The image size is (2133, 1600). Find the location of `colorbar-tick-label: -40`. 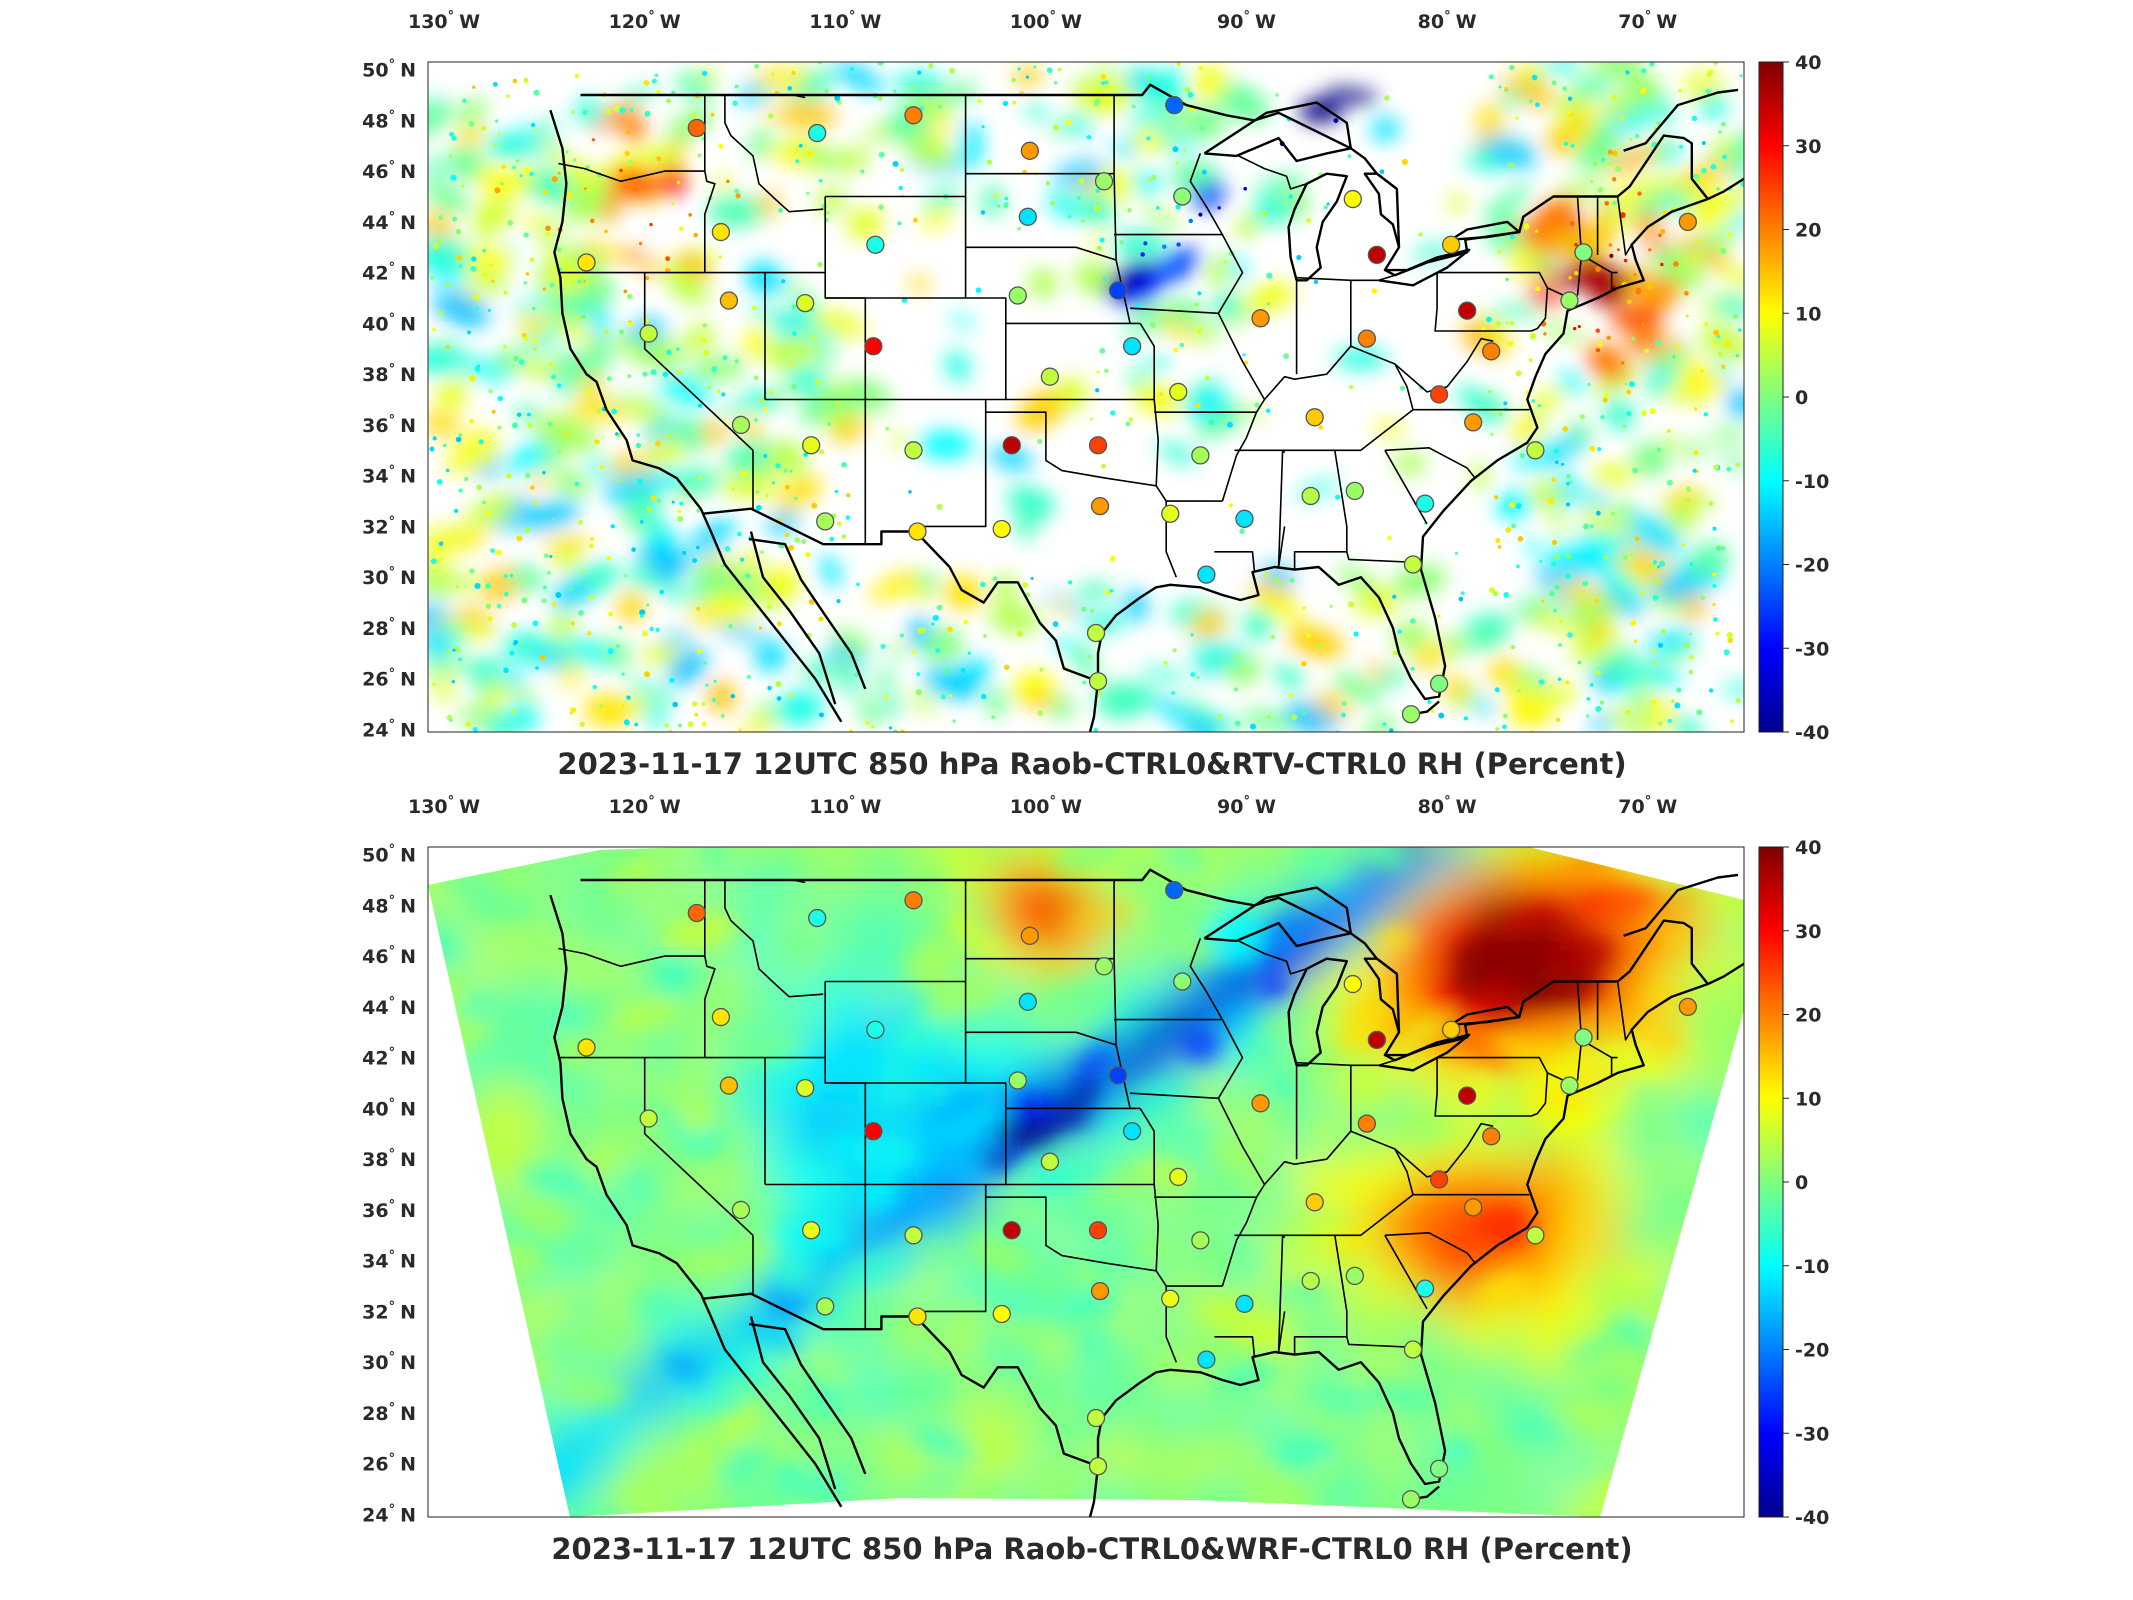

colorbar-tick-label: -40 is located at coordinates (1812, 1518).